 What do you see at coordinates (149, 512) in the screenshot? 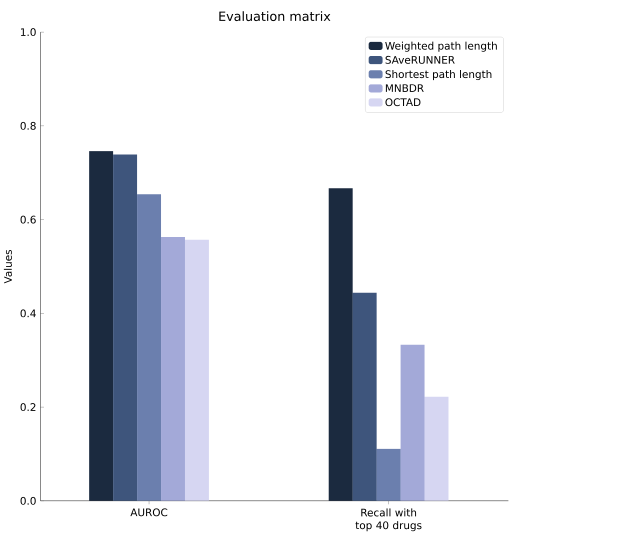
I see `x-tick-label: AUROC` at bounding box center [149, 512].